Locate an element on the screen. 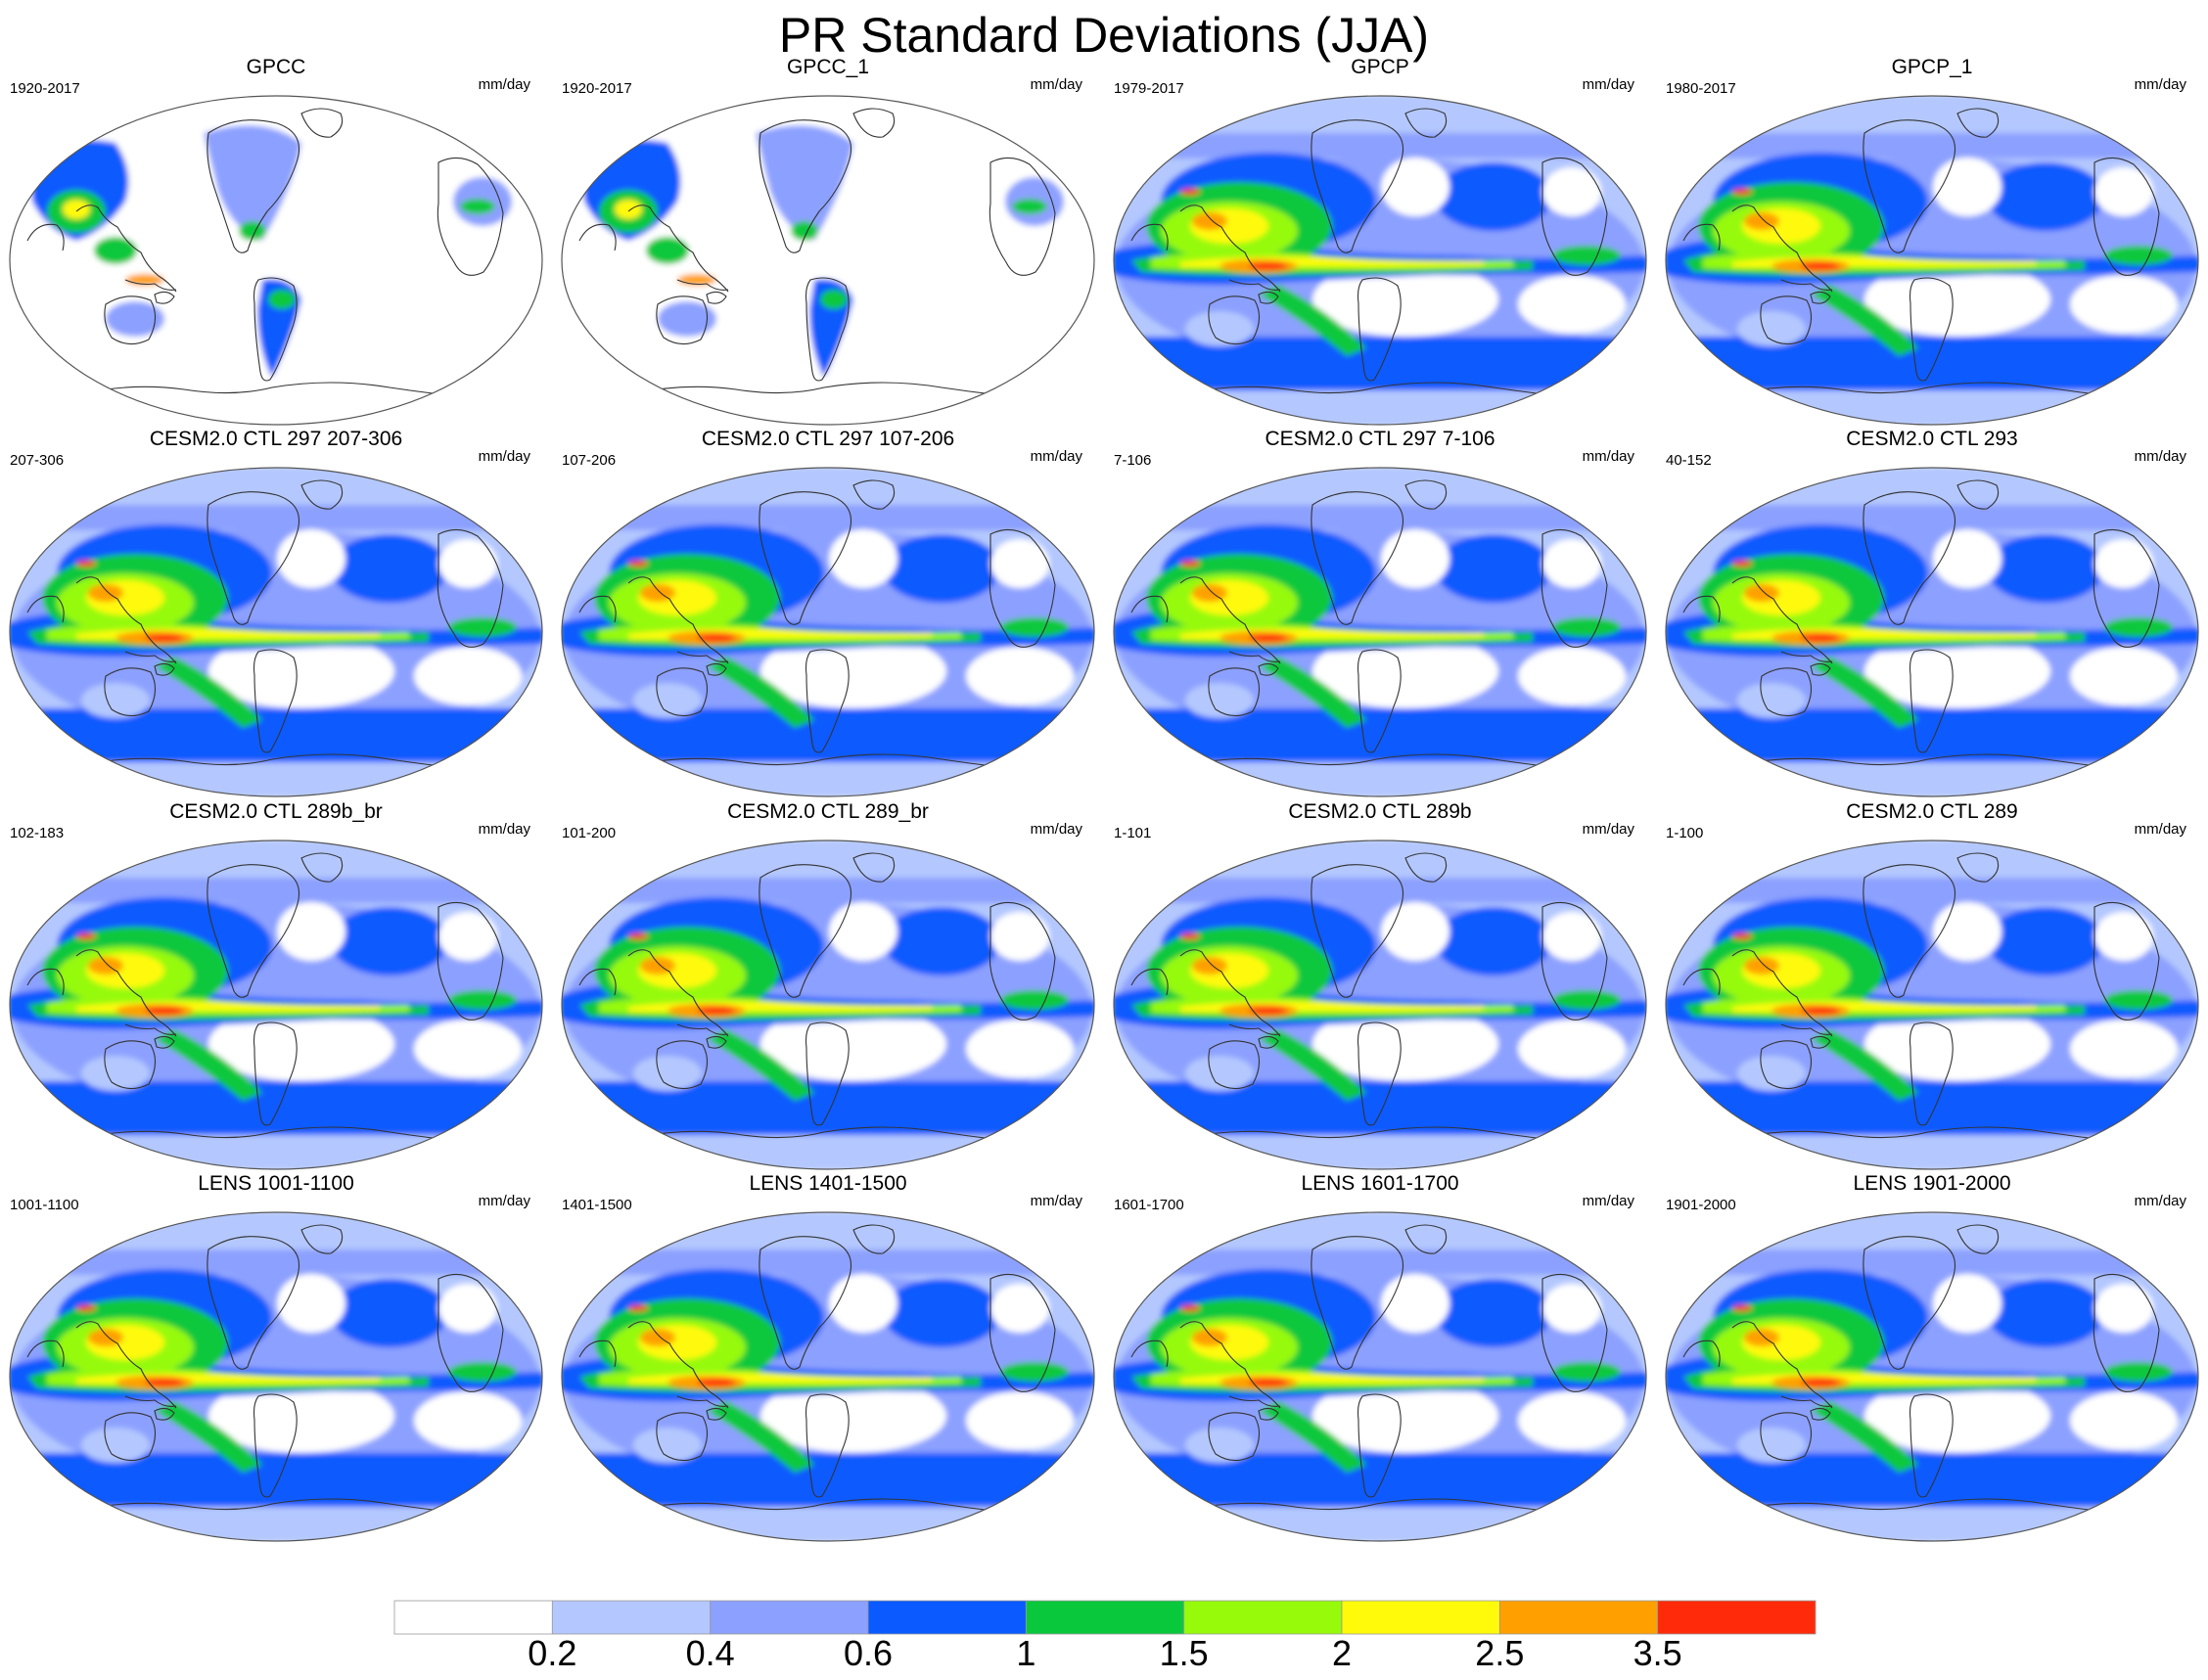 Image resolution: width=2208 pixels, height=1680 pixels. main-title: PR Standard Deviations (JJA) is located at coordinates (1104, 35).